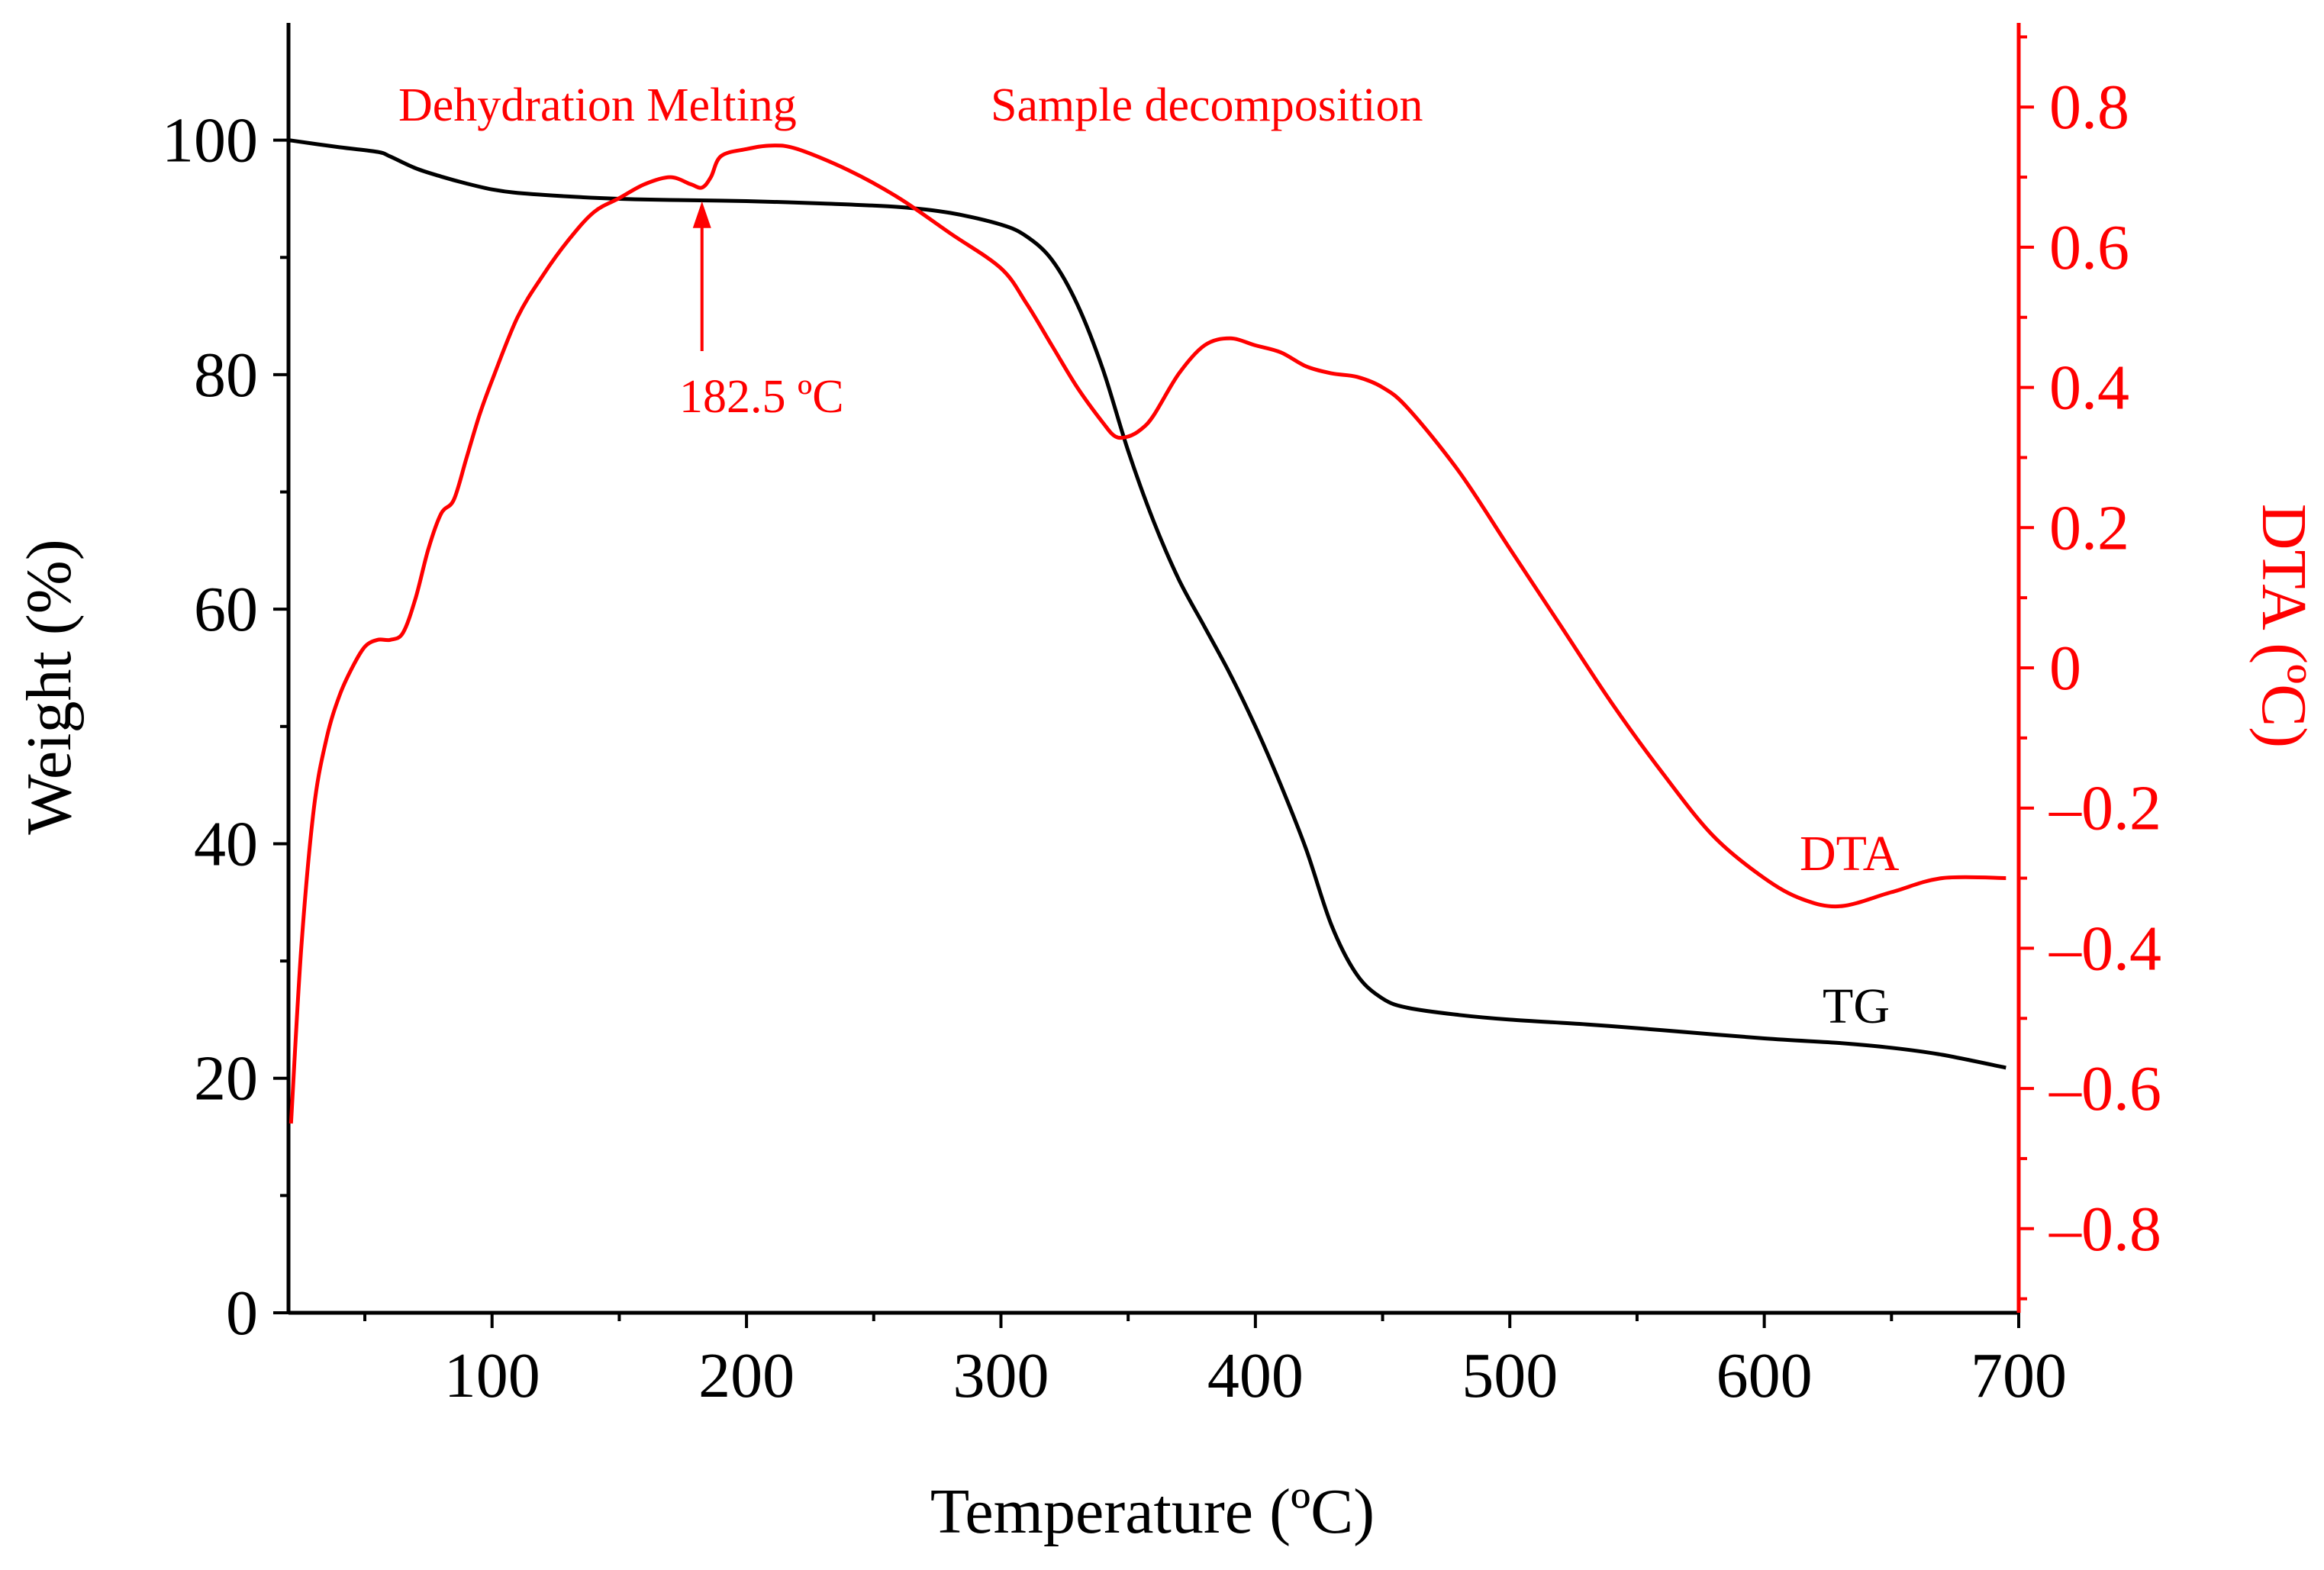 The image size is (2324, 1570). What do you see at coordinates (1001, 1375) in the screenshot?
I see `x-tick-label: 300` at bounding box center [1001, 1375].